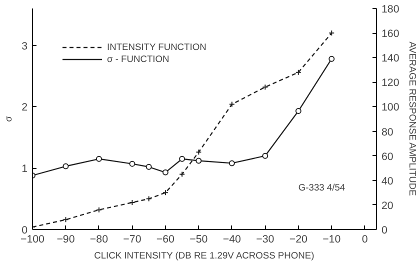 The image size is (420, 269). Describe the element at coordinates (199, 240) in the screenshot. I see `x-tick-label: −50` at that location.